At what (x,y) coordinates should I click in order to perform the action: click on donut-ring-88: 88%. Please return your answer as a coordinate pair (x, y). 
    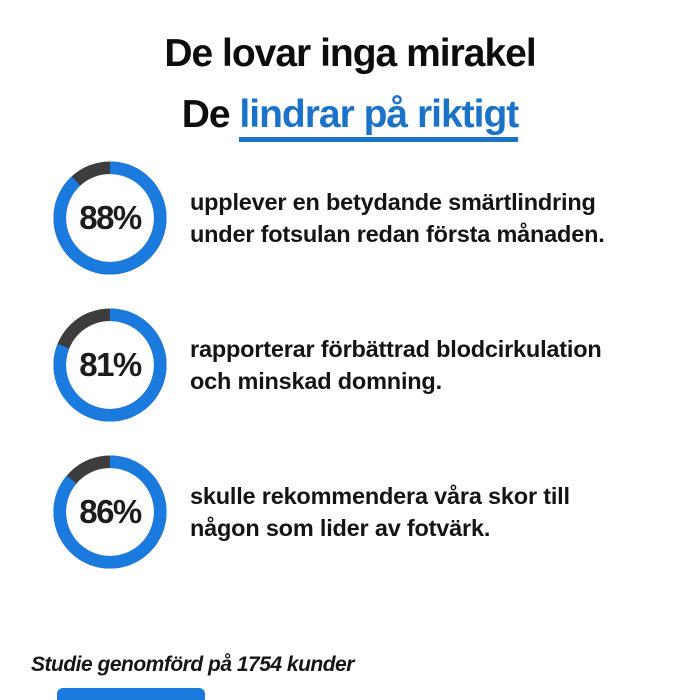
    Looking at the image, I should click on (110, 218).